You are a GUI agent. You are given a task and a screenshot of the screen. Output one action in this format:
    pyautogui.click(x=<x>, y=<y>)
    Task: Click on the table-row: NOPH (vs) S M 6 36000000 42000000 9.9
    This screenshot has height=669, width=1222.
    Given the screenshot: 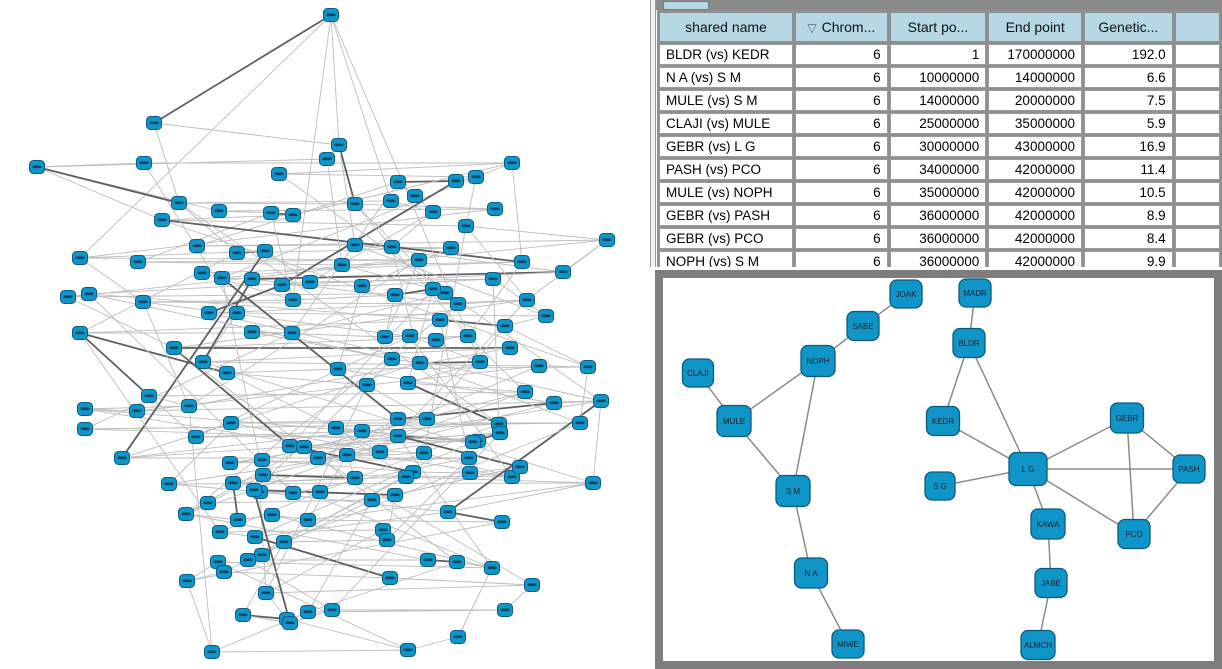 What is the action you would take?
    pyautogui.click(x=939, y=259)
    